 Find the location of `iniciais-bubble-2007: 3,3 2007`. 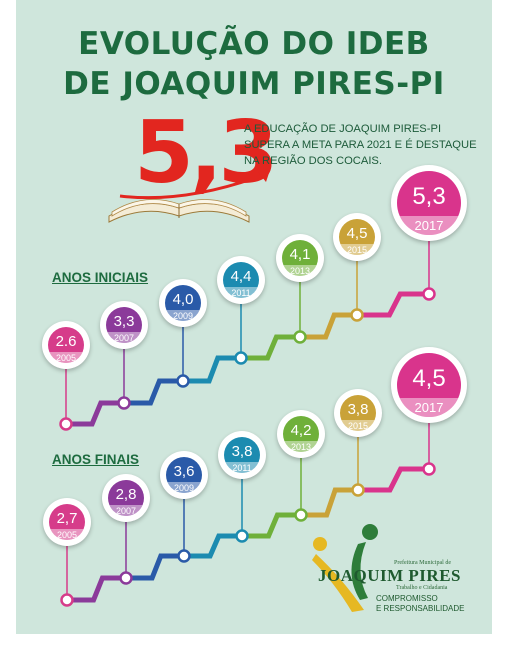

iniciais-bubble-2007: 3,3 2007 is located at coordinates (124, 325).